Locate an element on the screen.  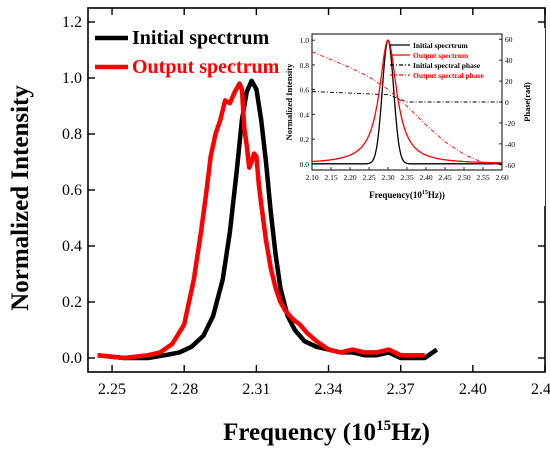
inset-x-tick-label: 2.20 is located at coordinates (349, 177).